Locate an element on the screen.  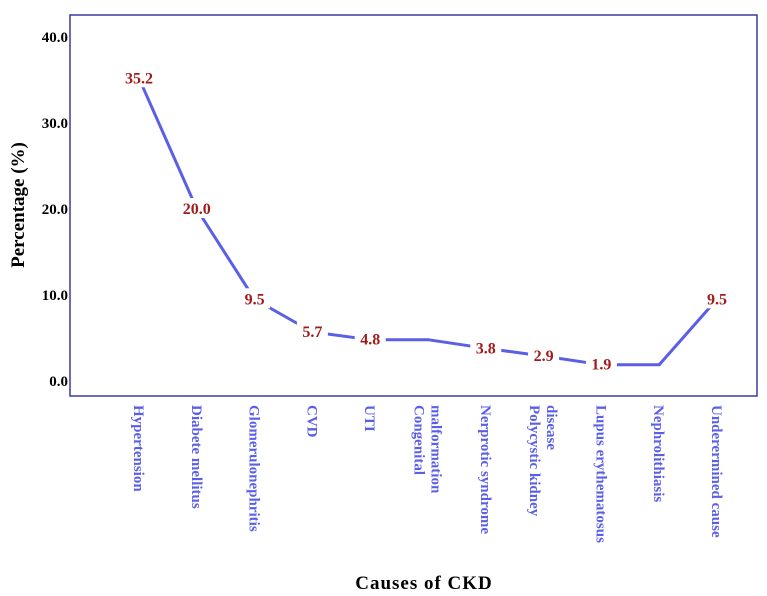
x-tick-label: Congenital malformation is located at coordinates (427, 449).